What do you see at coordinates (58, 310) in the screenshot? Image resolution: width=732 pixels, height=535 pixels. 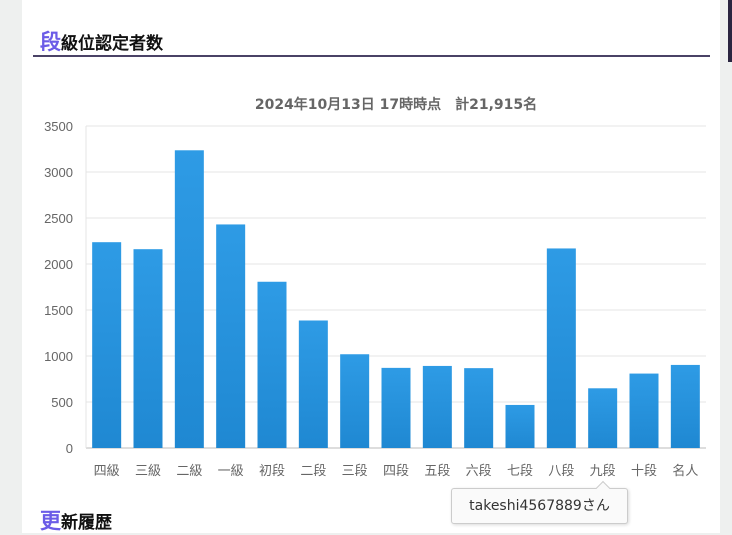 I see `y-tick-label: 1500` at bounding box center [58, 310].